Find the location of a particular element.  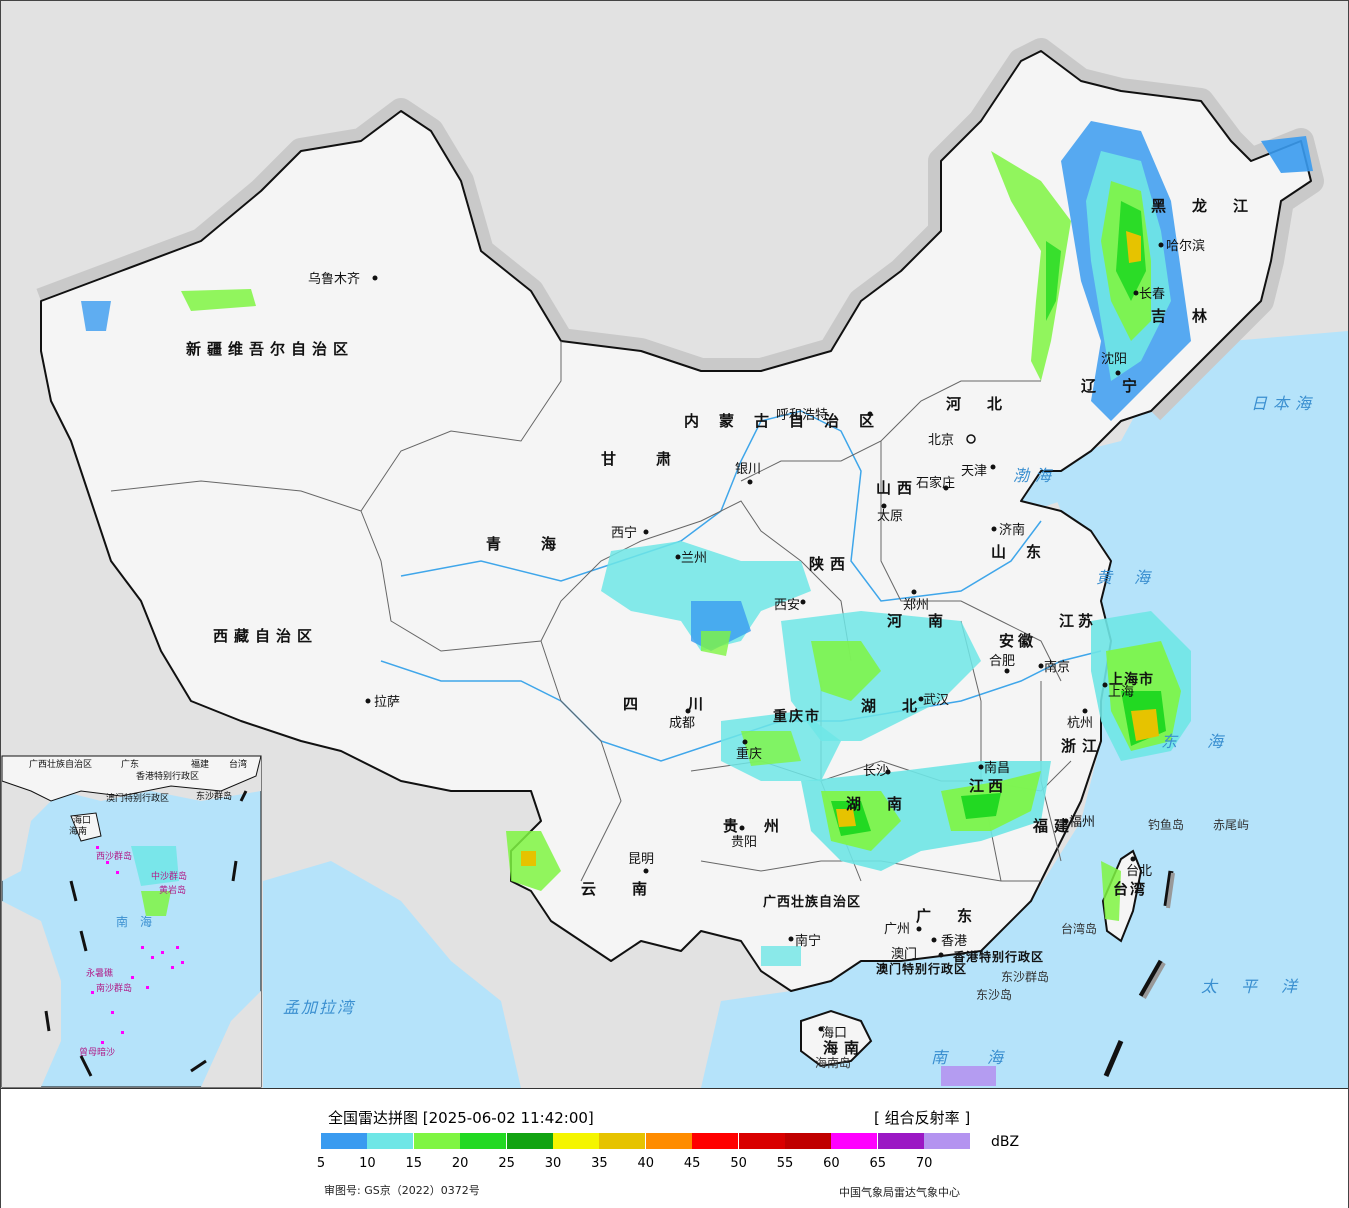

region-label-zhejiang: 浙江 is located at coordinates (1082, 746).